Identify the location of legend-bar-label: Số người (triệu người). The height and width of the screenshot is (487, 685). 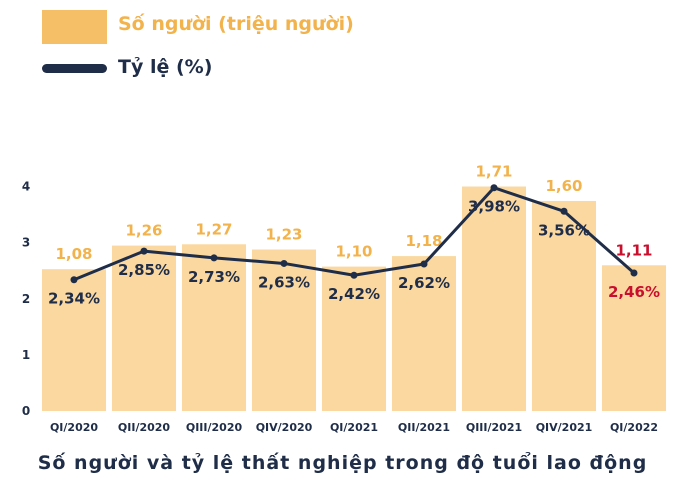
(236, 24).